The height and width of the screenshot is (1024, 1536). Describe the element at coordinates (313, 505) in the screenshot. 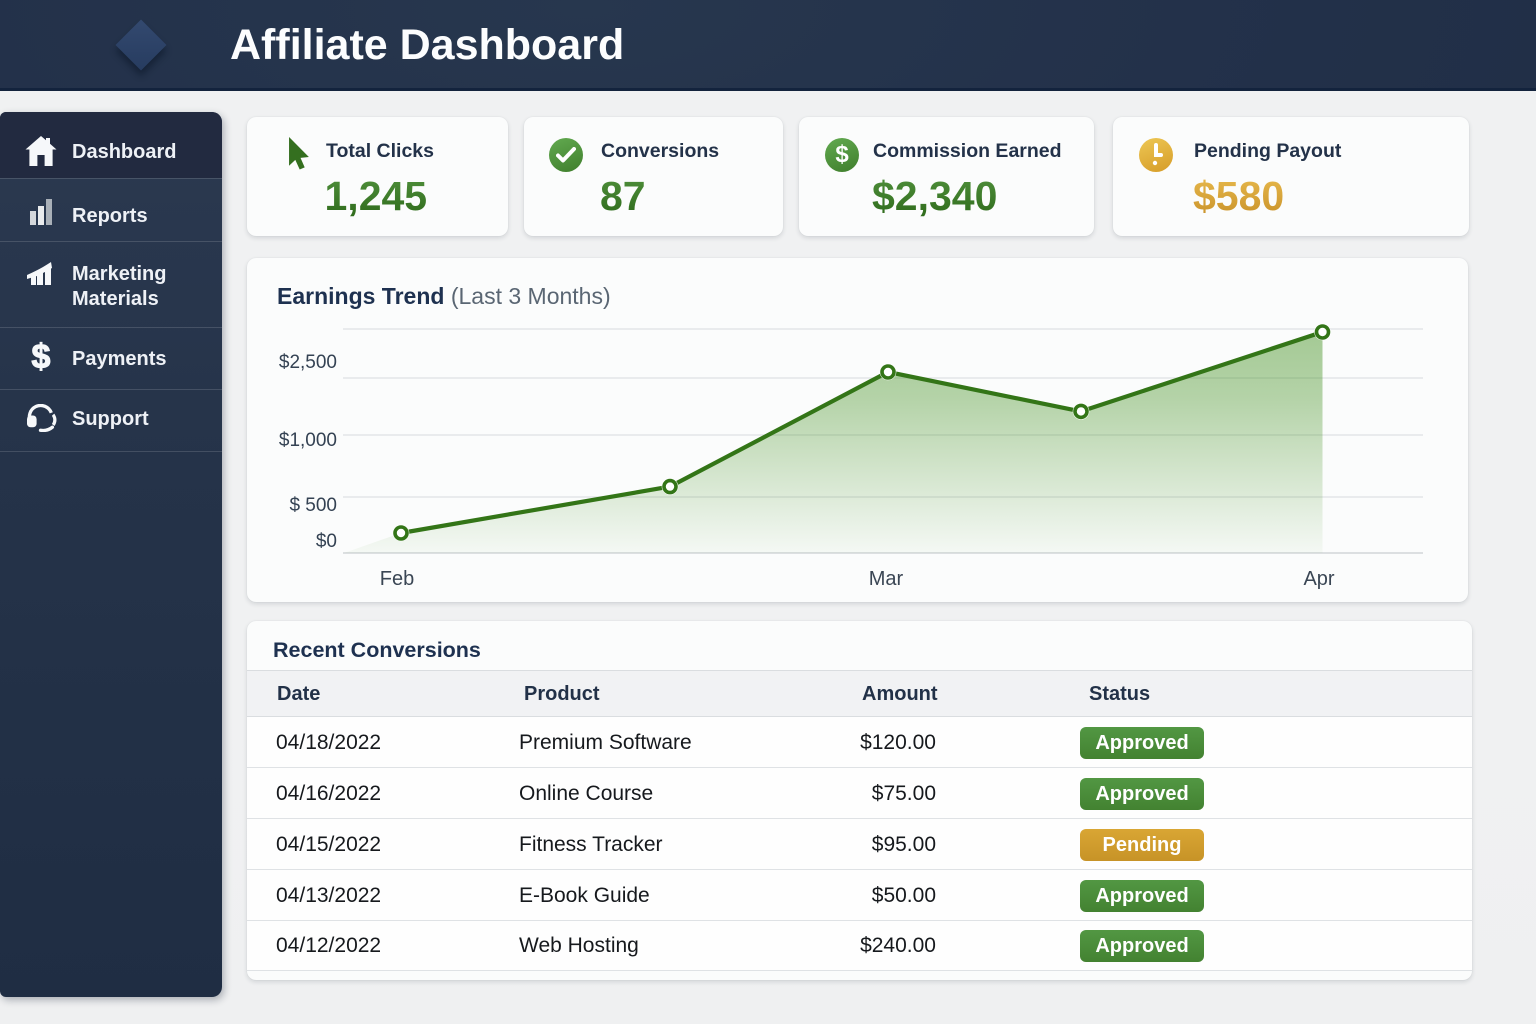

I see `svg-text: $ 500` at that location.